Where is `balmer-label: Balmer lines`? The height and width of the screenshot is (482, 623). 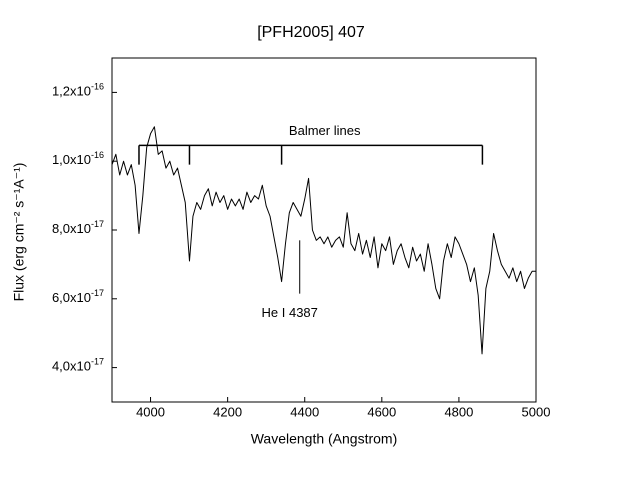
balmer-label: Balmer lines is located at coordinates (325, 130).